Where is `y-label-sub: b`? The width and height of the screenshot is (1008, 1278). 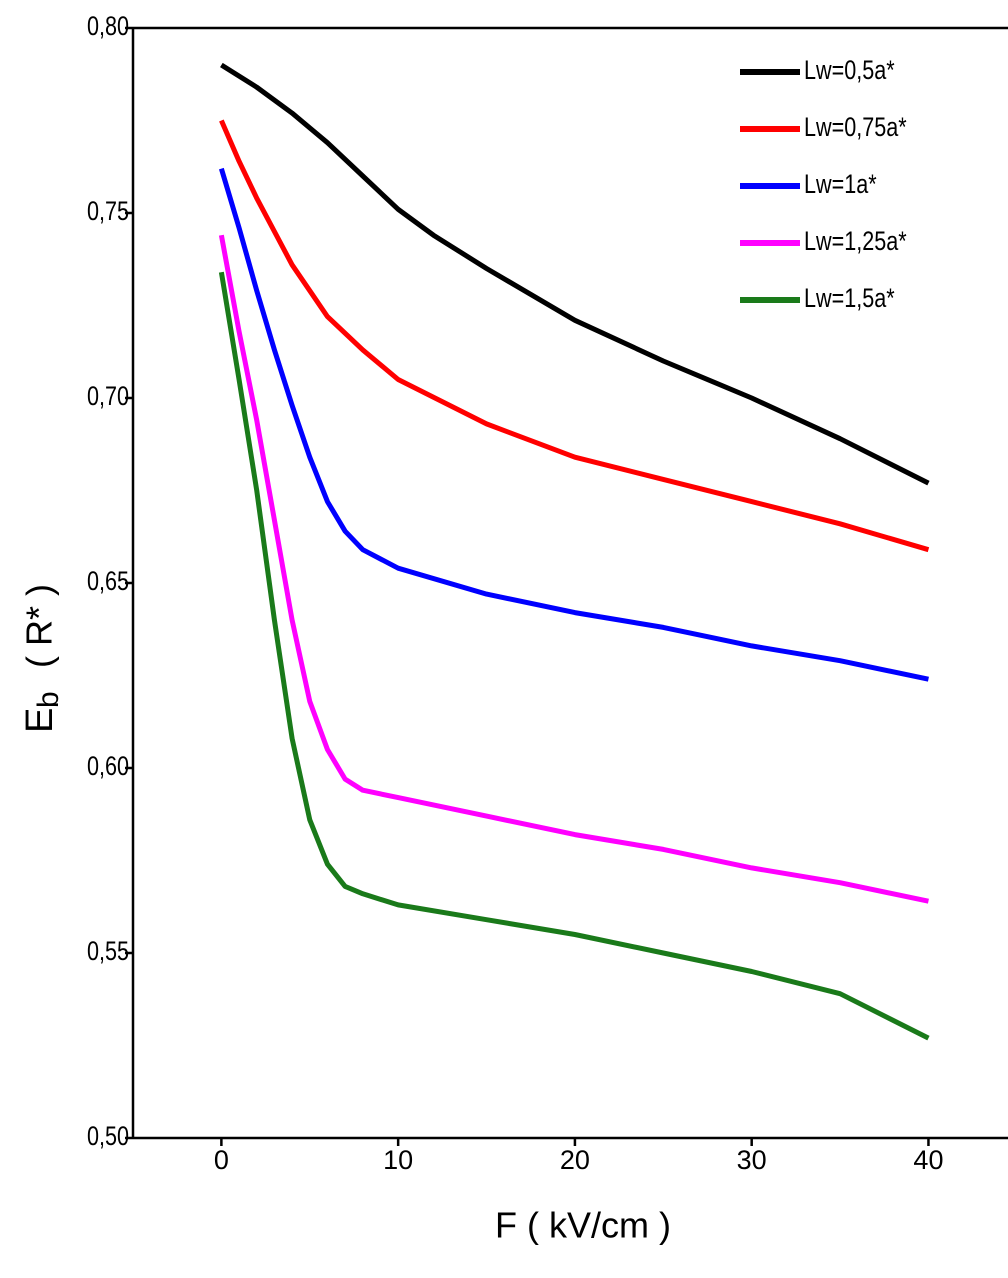
y-label-sub: b is located at coordinates (48, 699).